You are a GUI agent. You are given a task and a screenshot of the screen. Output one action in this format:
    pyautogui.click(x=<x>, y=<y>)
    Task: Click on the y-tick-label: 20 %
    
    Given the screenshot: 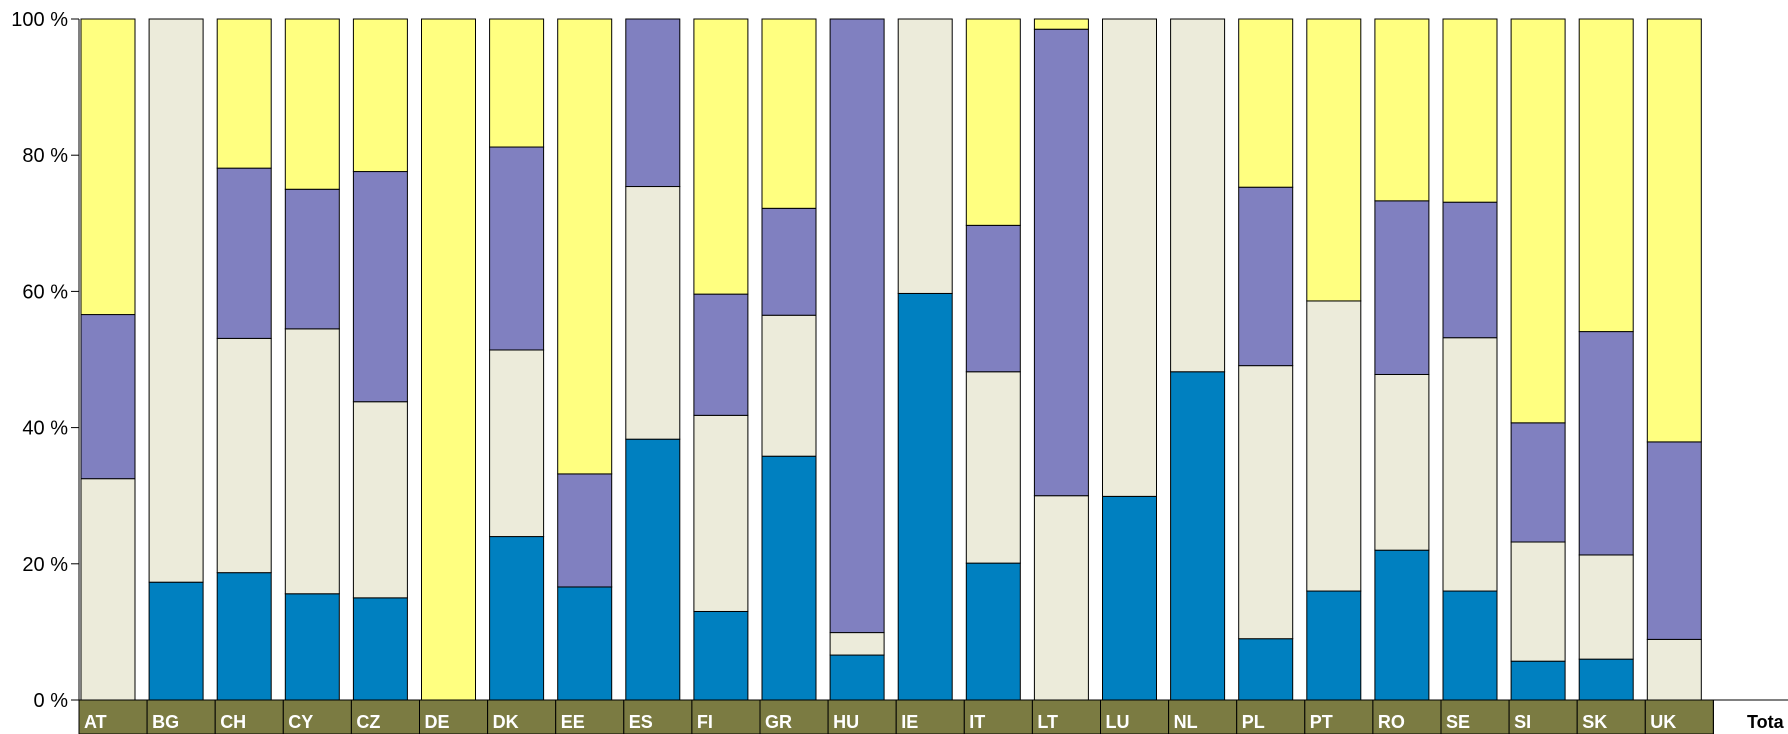 What is the action you would take?
    pyautogui.click(x=45, y=565)
    